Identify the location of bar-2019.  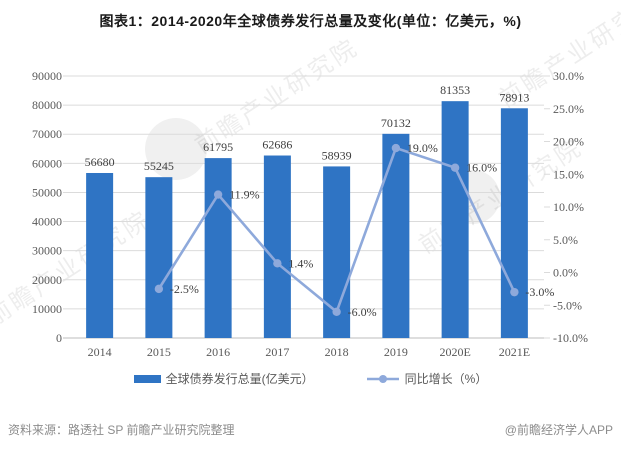
(396, 235).